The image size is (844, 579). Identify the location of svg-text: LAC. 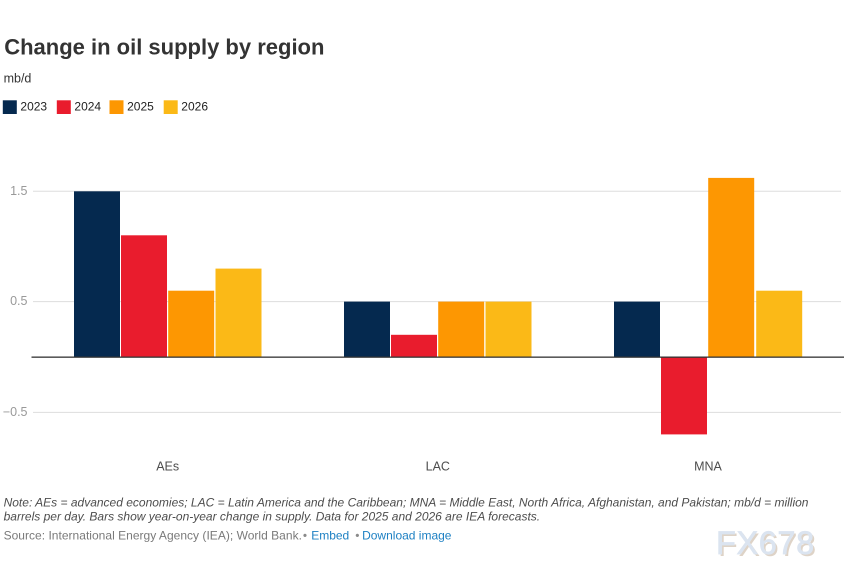
(438, 466).